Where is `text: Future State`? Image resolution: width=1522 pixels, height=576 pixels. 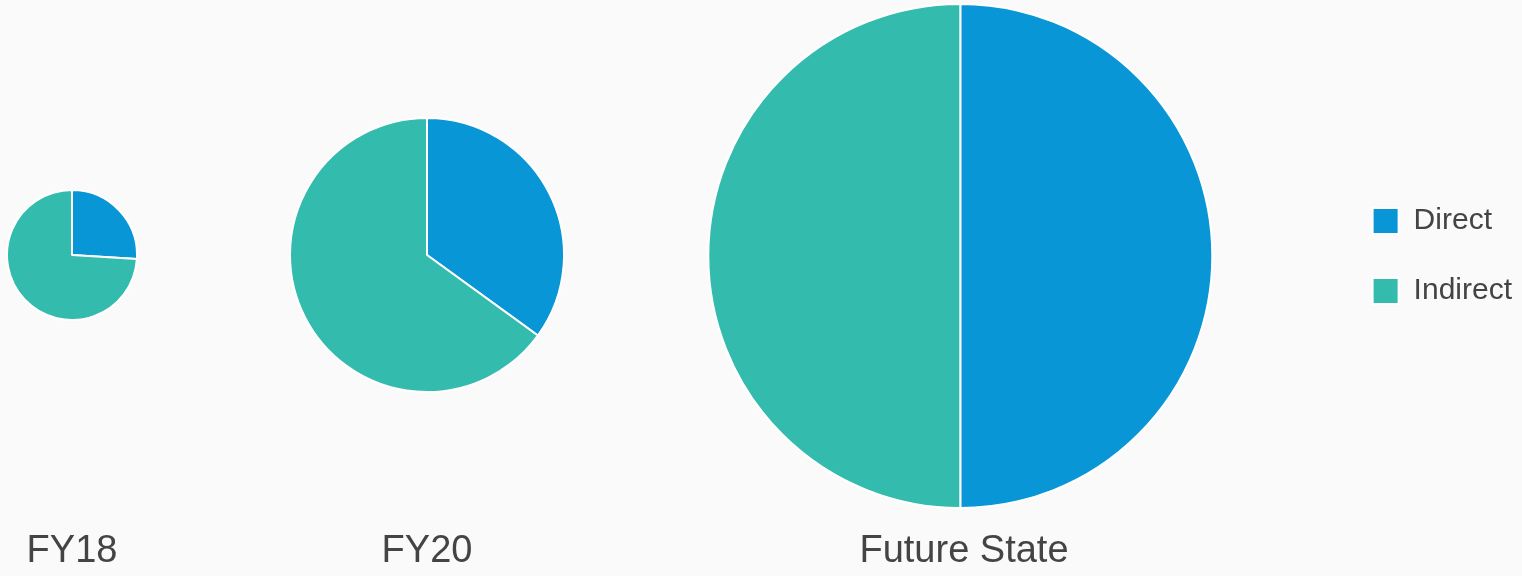
text: Future State is located at coordinates (964, 549).